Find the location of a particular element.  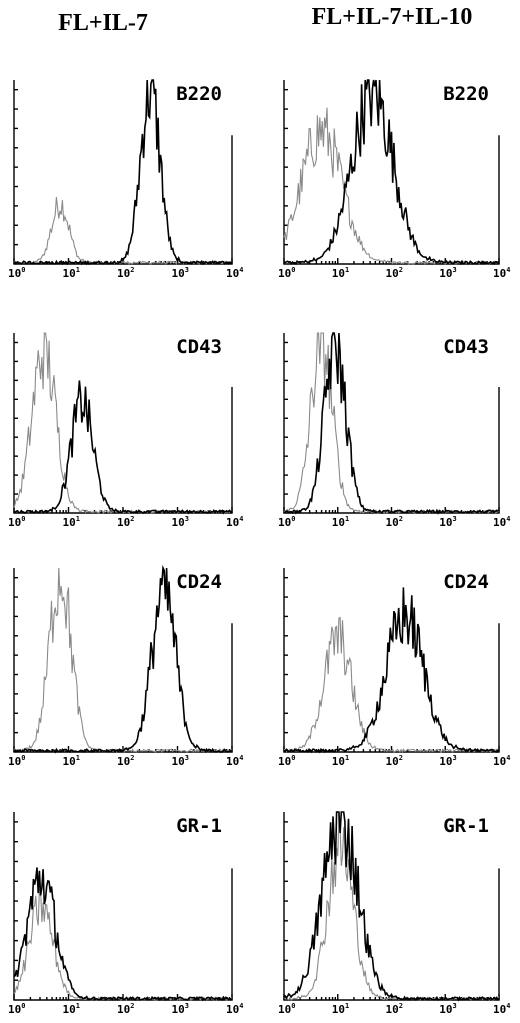

panel-cd24-left: 10⁰ 10¹ 10² 10³ 10⁴ CD24 is located at coordinates (125, 666).